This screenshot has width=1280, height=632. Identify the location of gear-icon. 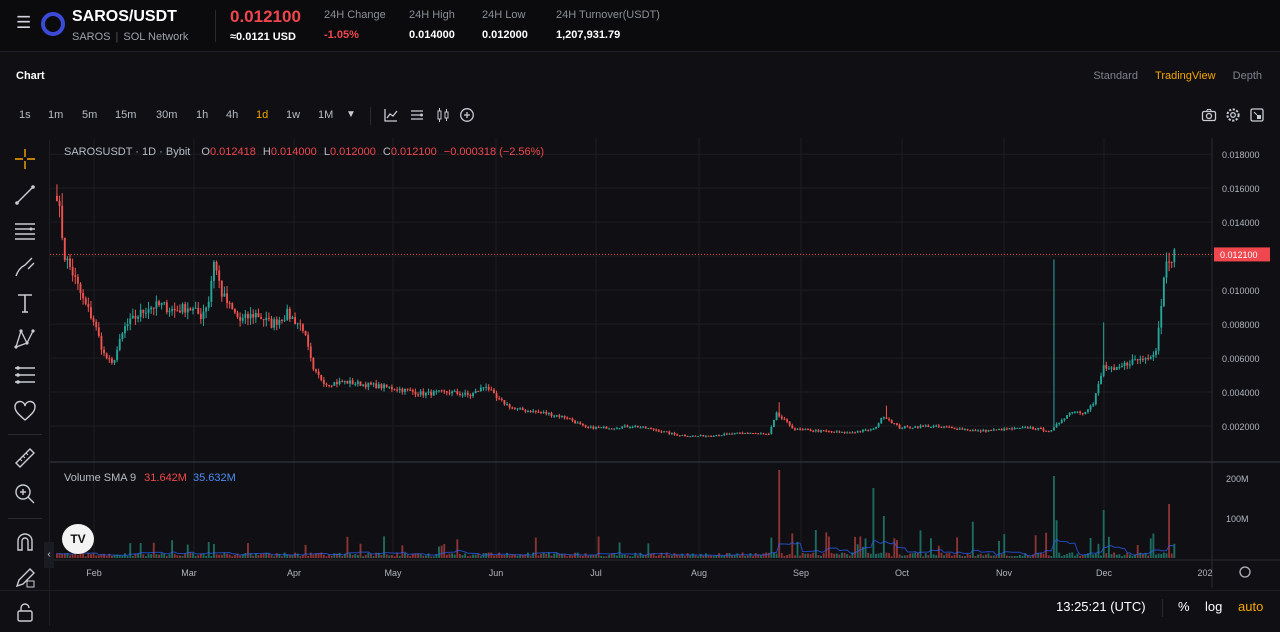
(1233, 115).